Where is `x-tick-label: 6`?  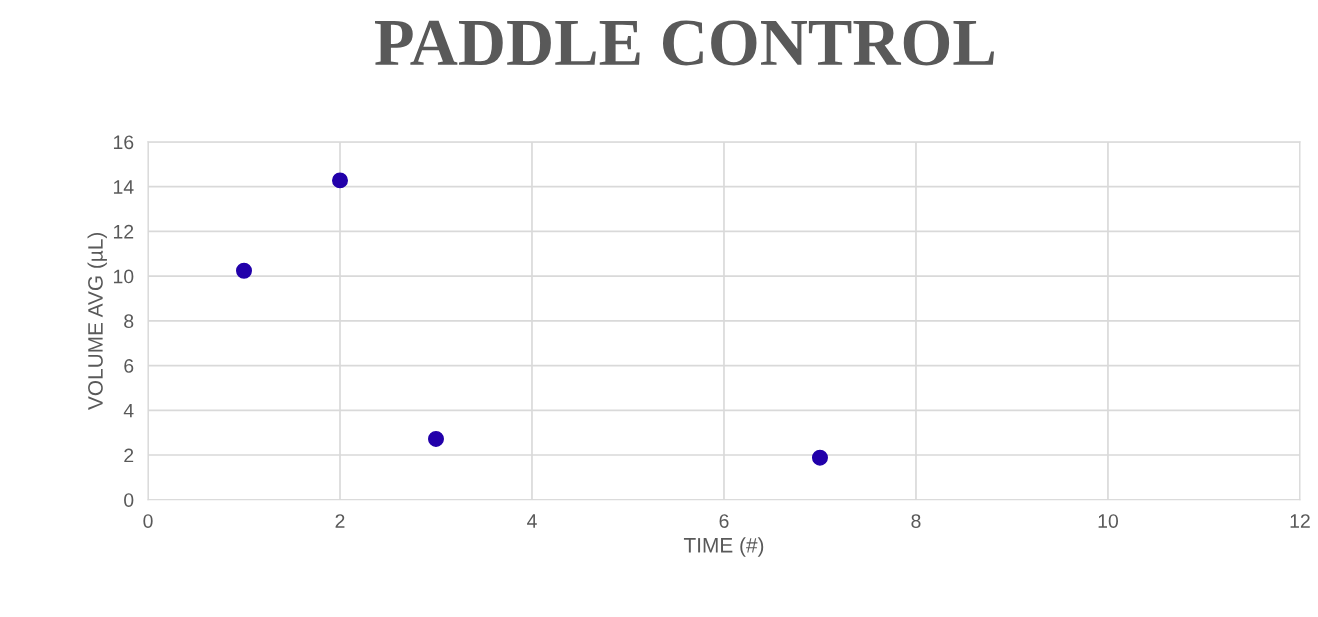
x-tick-label: 6 is located at coordinates (724, 521).